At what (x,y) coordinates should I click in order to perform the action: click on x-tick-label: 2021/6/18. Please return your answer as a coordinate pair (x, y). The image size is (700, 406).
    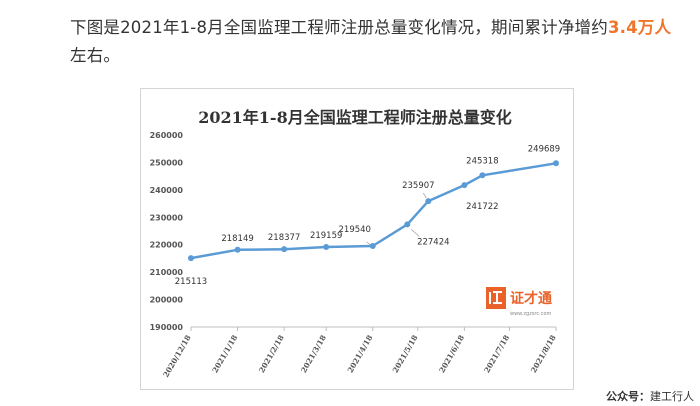
    Looking at the image, I should click on (451, 354).